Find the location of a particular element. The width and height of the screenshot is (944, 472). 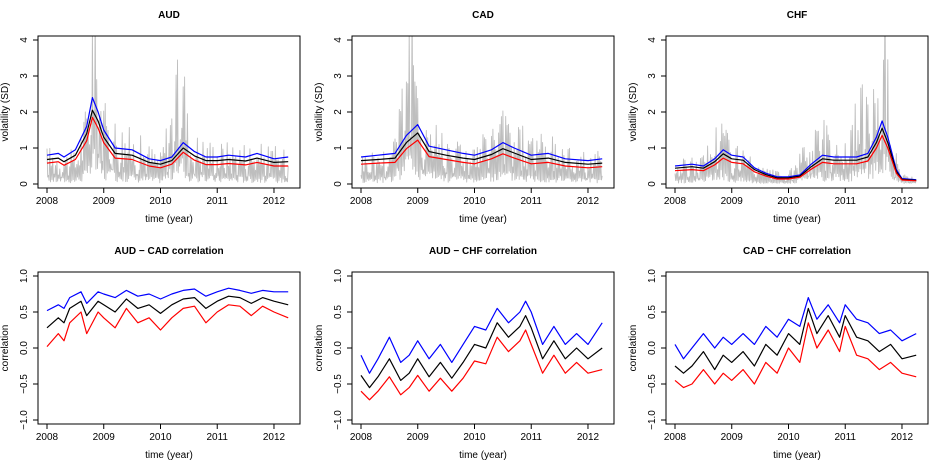

chart-title: CHF is located at coordinates (797, 15).